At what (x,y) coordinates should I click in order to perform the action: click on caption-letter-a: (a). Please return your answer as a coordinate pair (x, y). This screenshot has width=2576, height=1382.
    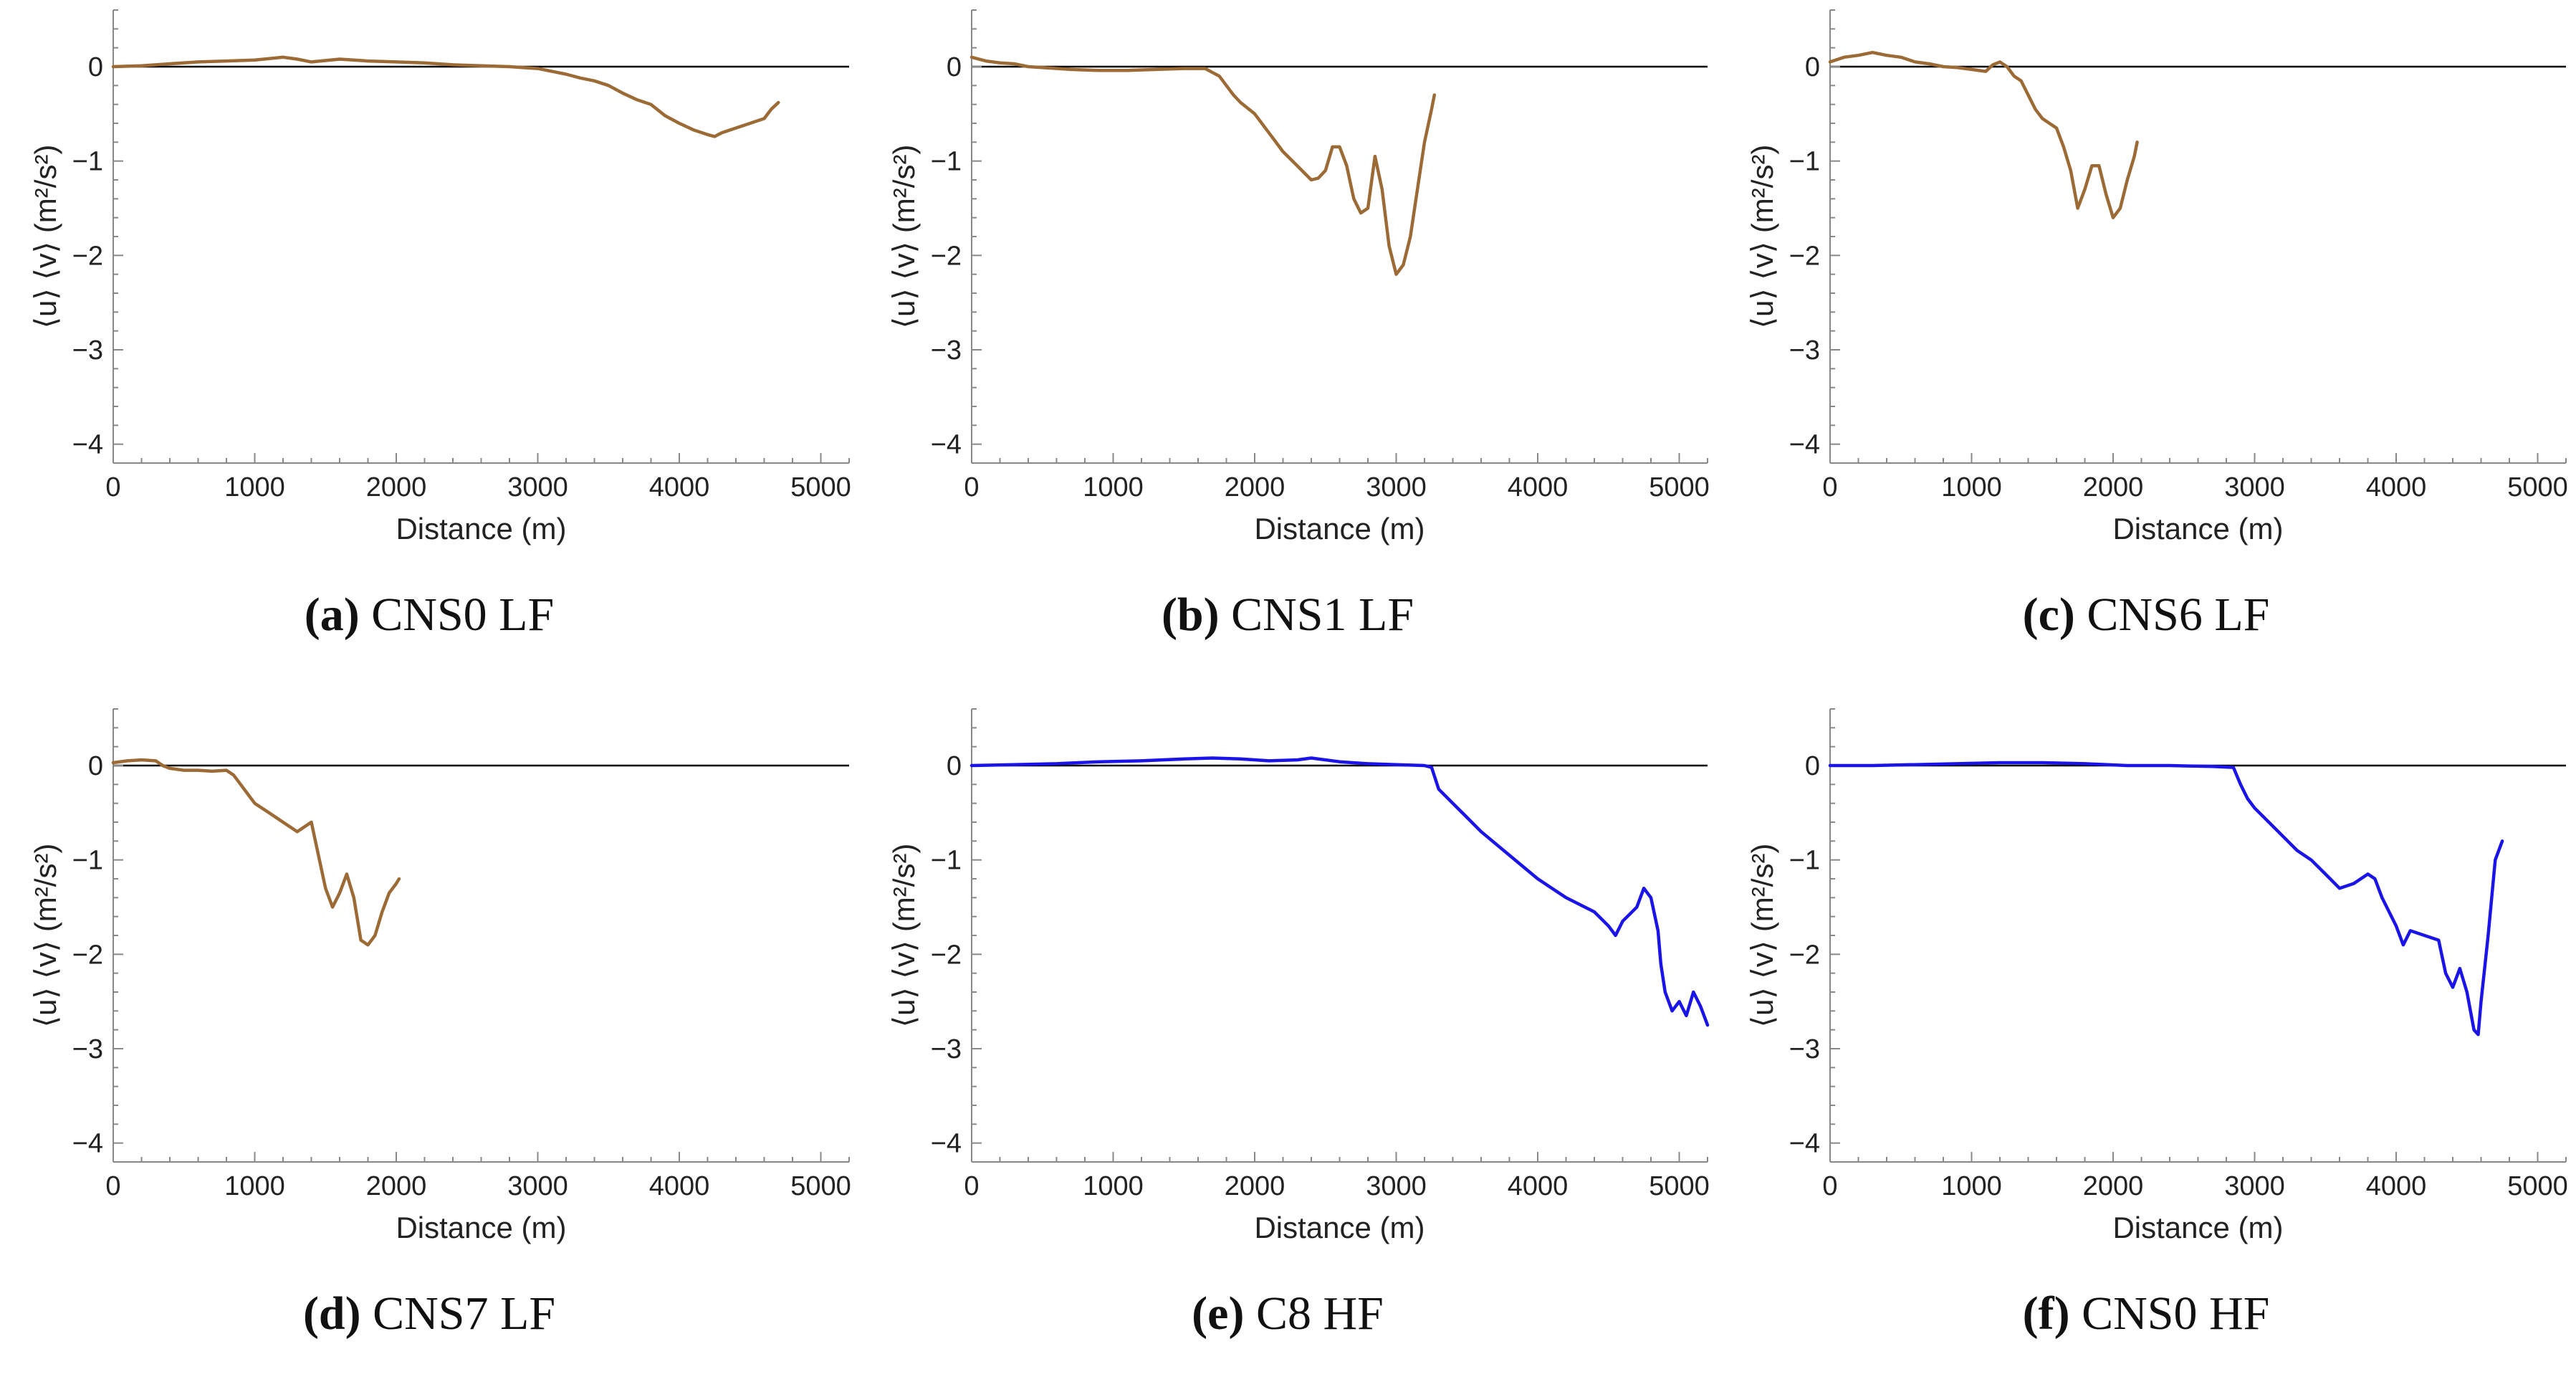
    Looking at the image, I should click on (332, 614).